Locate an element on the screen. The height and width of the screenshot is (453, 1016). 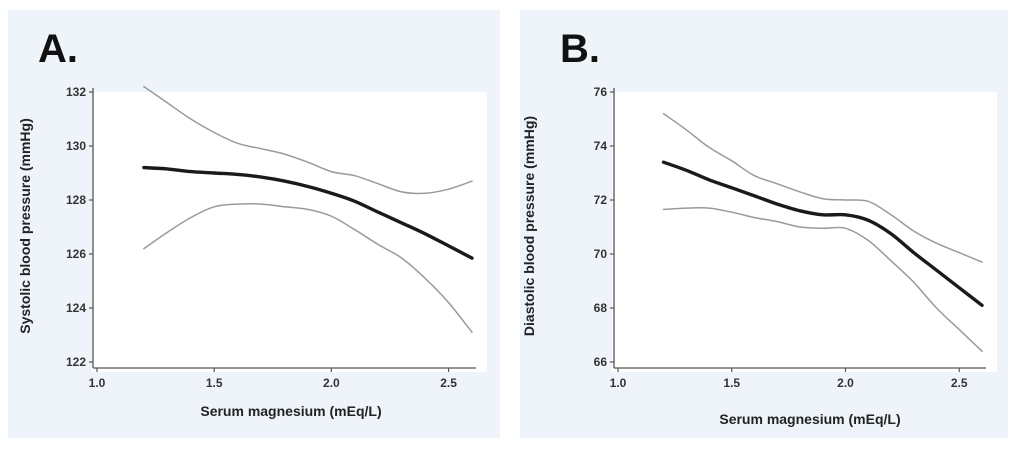
panel-b-y-axis-title: Diastolic blood pressure (mmHg) is located at coordinates (529, 226).